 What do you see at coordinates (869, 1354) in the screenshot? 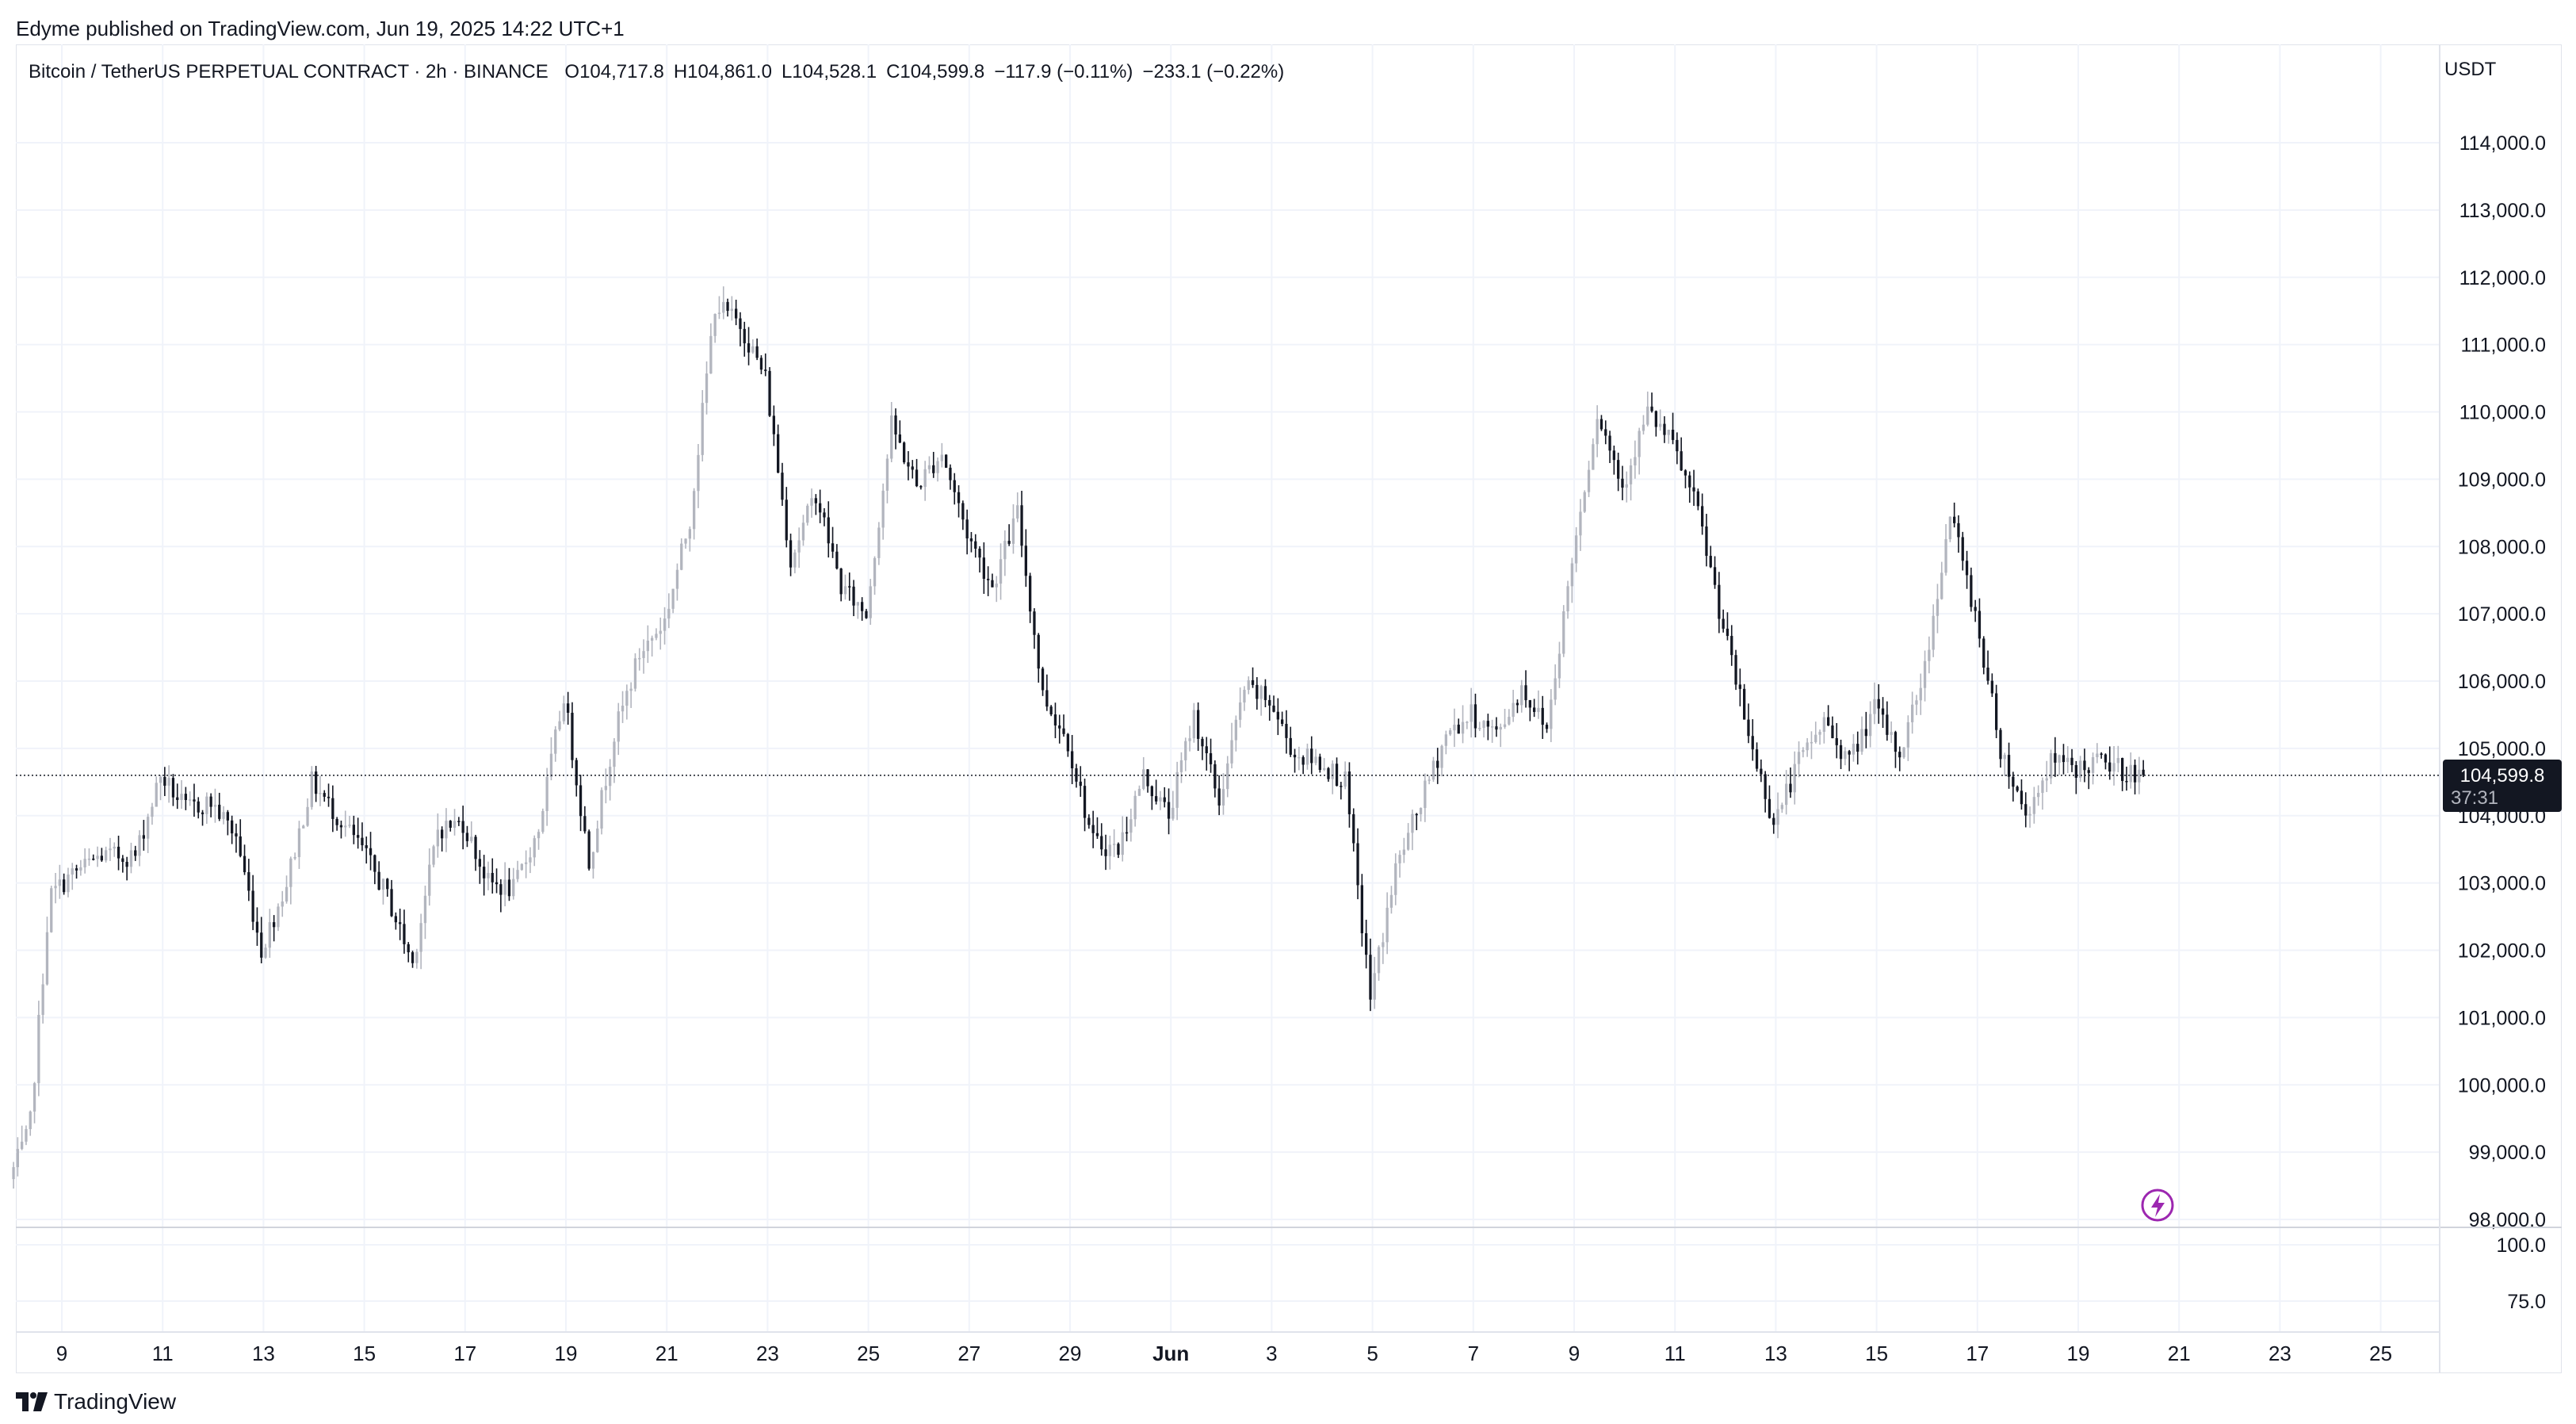
I see `time-tick-label: 25` at bounding box center [869, 1354].